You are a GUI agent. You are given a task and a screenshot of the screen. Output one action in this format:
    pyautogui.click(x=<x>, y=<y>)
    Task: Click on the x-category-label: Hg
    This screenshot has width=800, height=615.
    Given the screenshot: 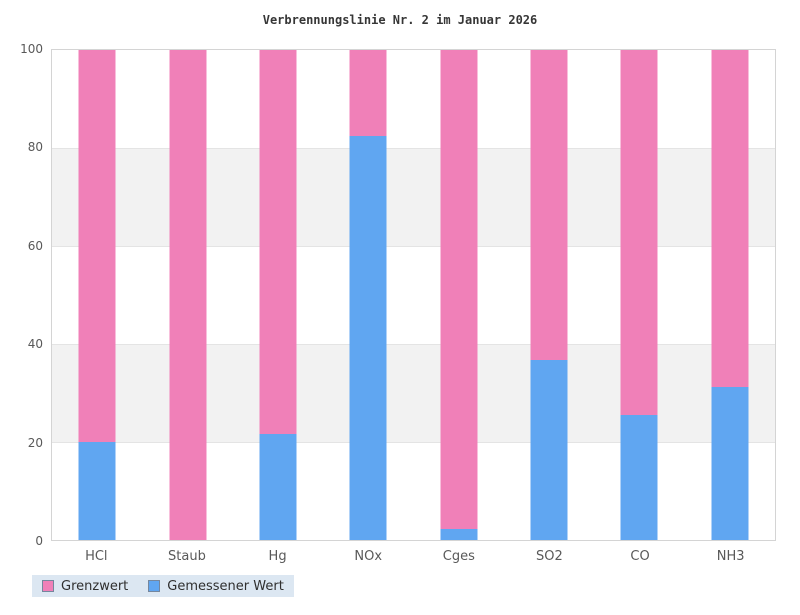 What is the action you would take?
    pyautogui.click(x=277, y=556)
    